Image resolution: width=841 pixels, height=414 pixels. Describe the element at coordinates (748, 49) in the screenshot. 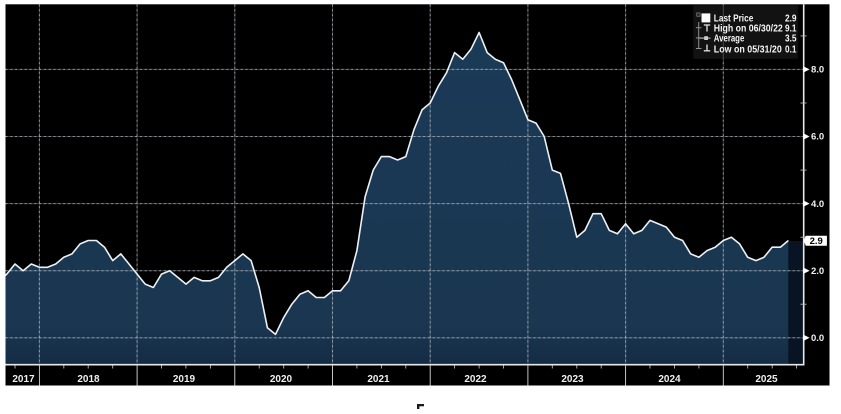

I see `svg-text: Low on 05/31/20` at that location.